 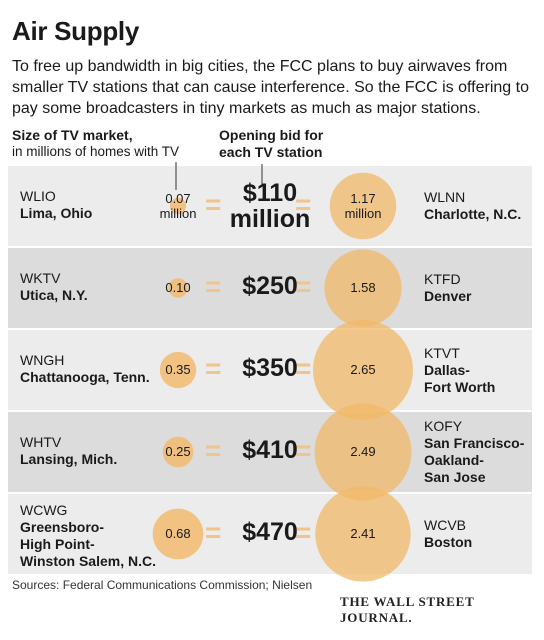 I want to click on small-station-city: Lima, Ohio, so click(x=56, y=213).